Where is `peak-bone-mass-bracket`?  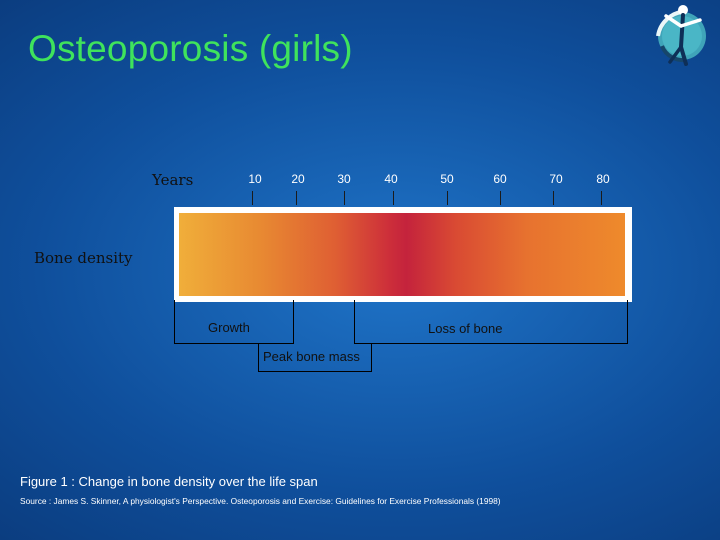 peak-bone-mass-bracket is located at coordinates (315, 358).